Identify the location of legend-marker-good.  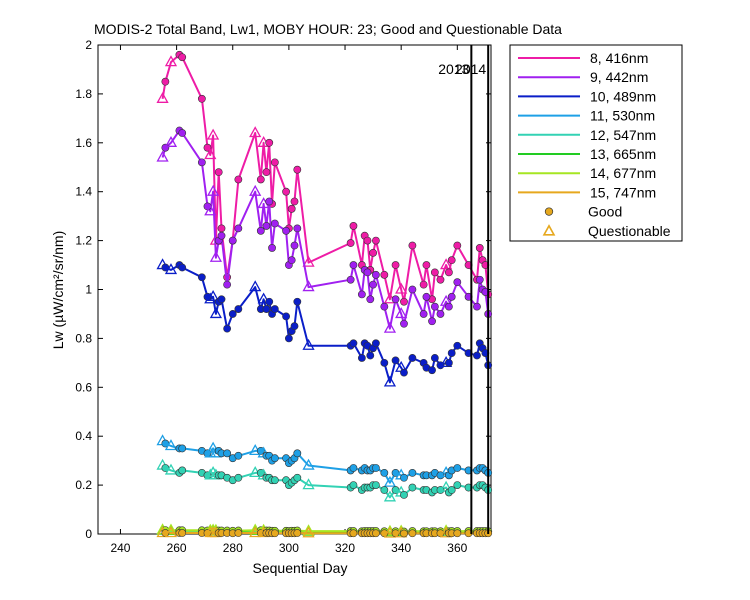
(549, 211).